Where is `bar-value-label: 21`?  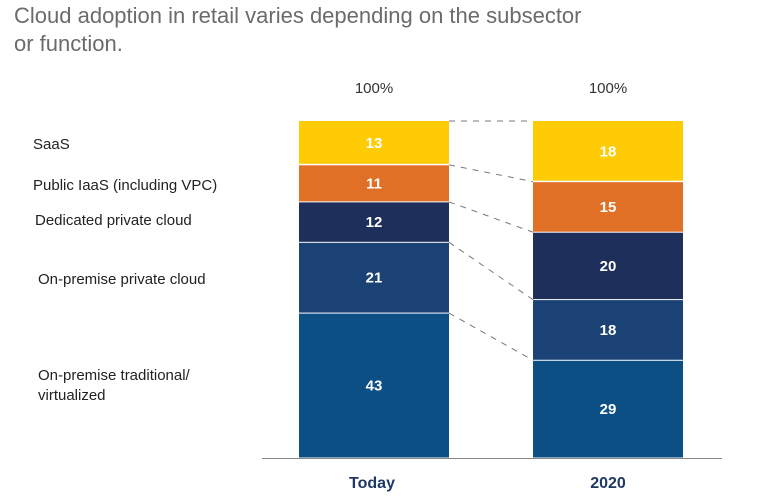
bar-value-label: 21 is located at coordinates (374, 278).